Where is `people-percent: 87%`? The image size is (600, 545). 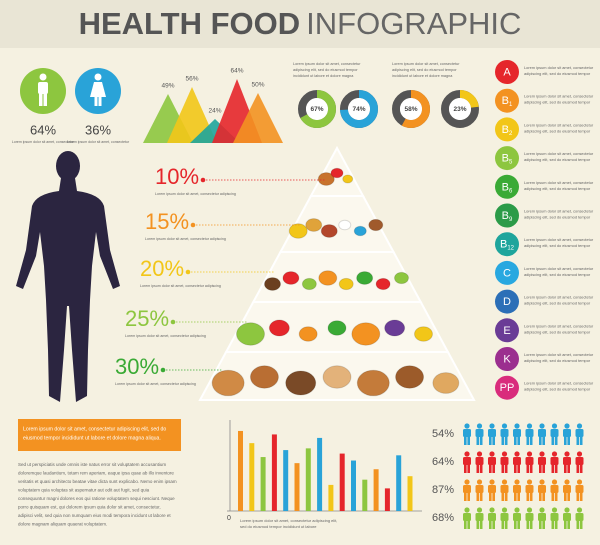 people-percent: 87% is located at coordinates (443, 490).